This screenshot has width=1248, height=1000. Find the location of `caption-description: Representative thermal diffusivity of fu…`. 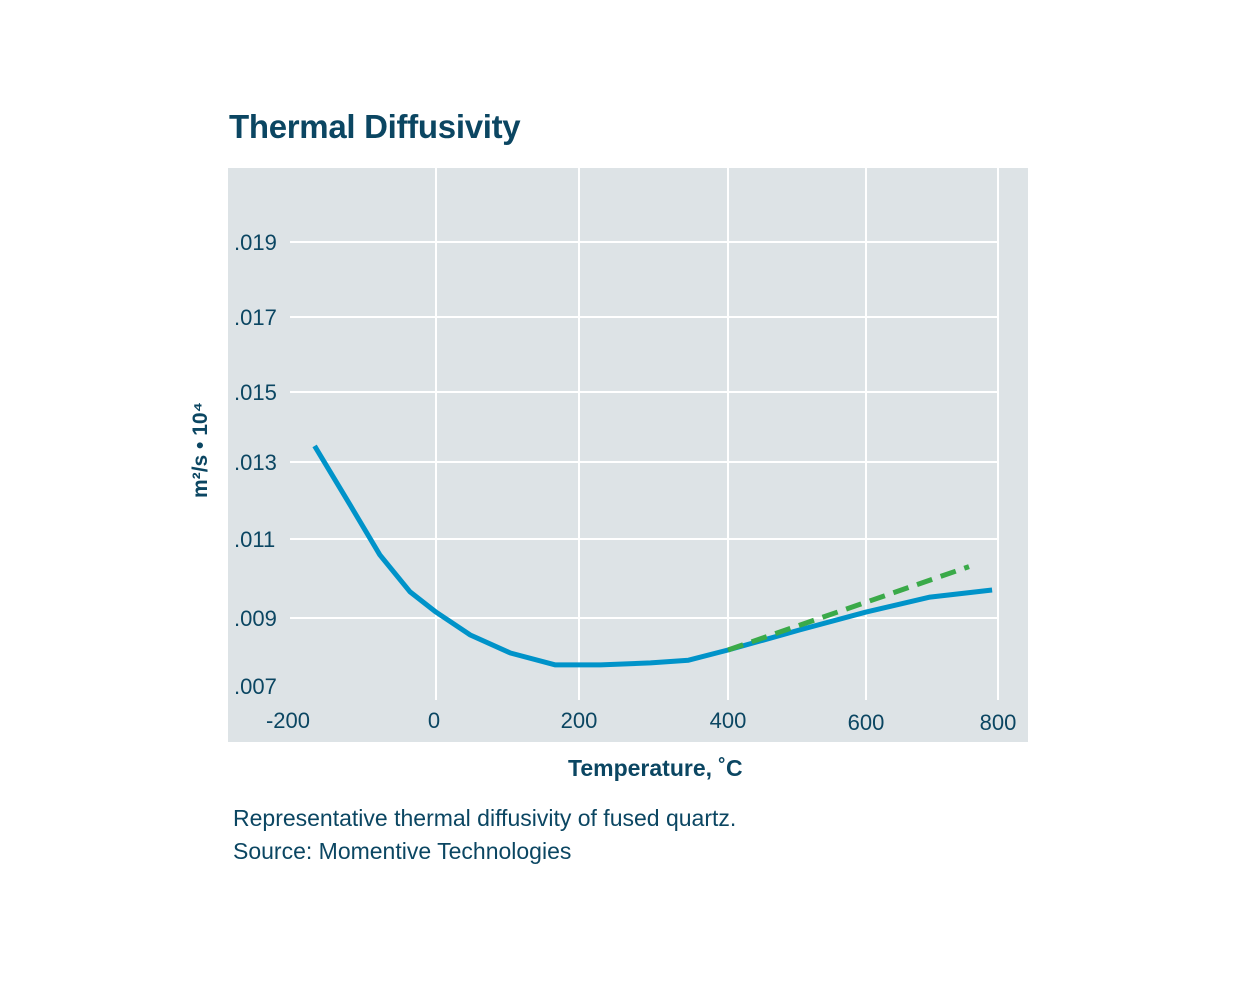

caption-description: Representative thermal diffusivity of fu… is located at coordinates (485, 818).